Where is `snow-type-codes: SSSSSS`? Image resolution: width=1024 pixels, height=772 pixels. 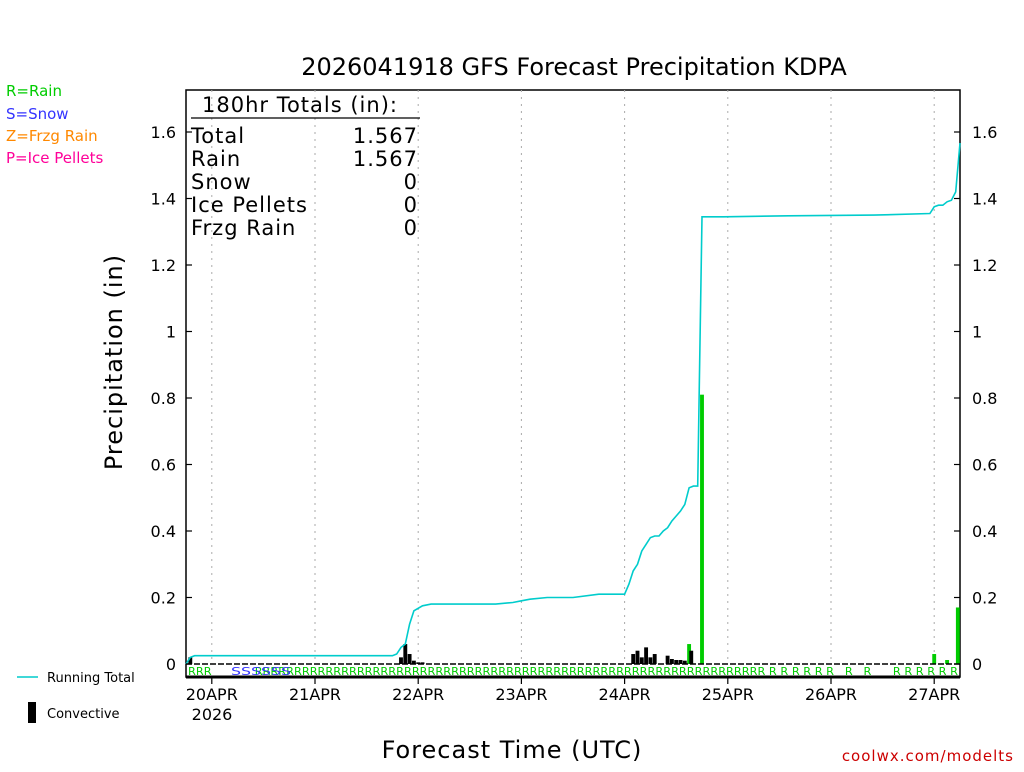 snow-type-codes: SSSSSS is located at coordinates (261, 671).